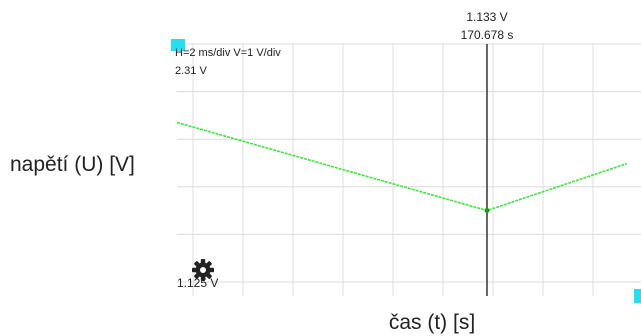 The height and width of the screenshot is (336, 641). Describe the element at coordinates (197, 283) in the screenshot. I see `y-bottom-label: 1.125 V` at that location.